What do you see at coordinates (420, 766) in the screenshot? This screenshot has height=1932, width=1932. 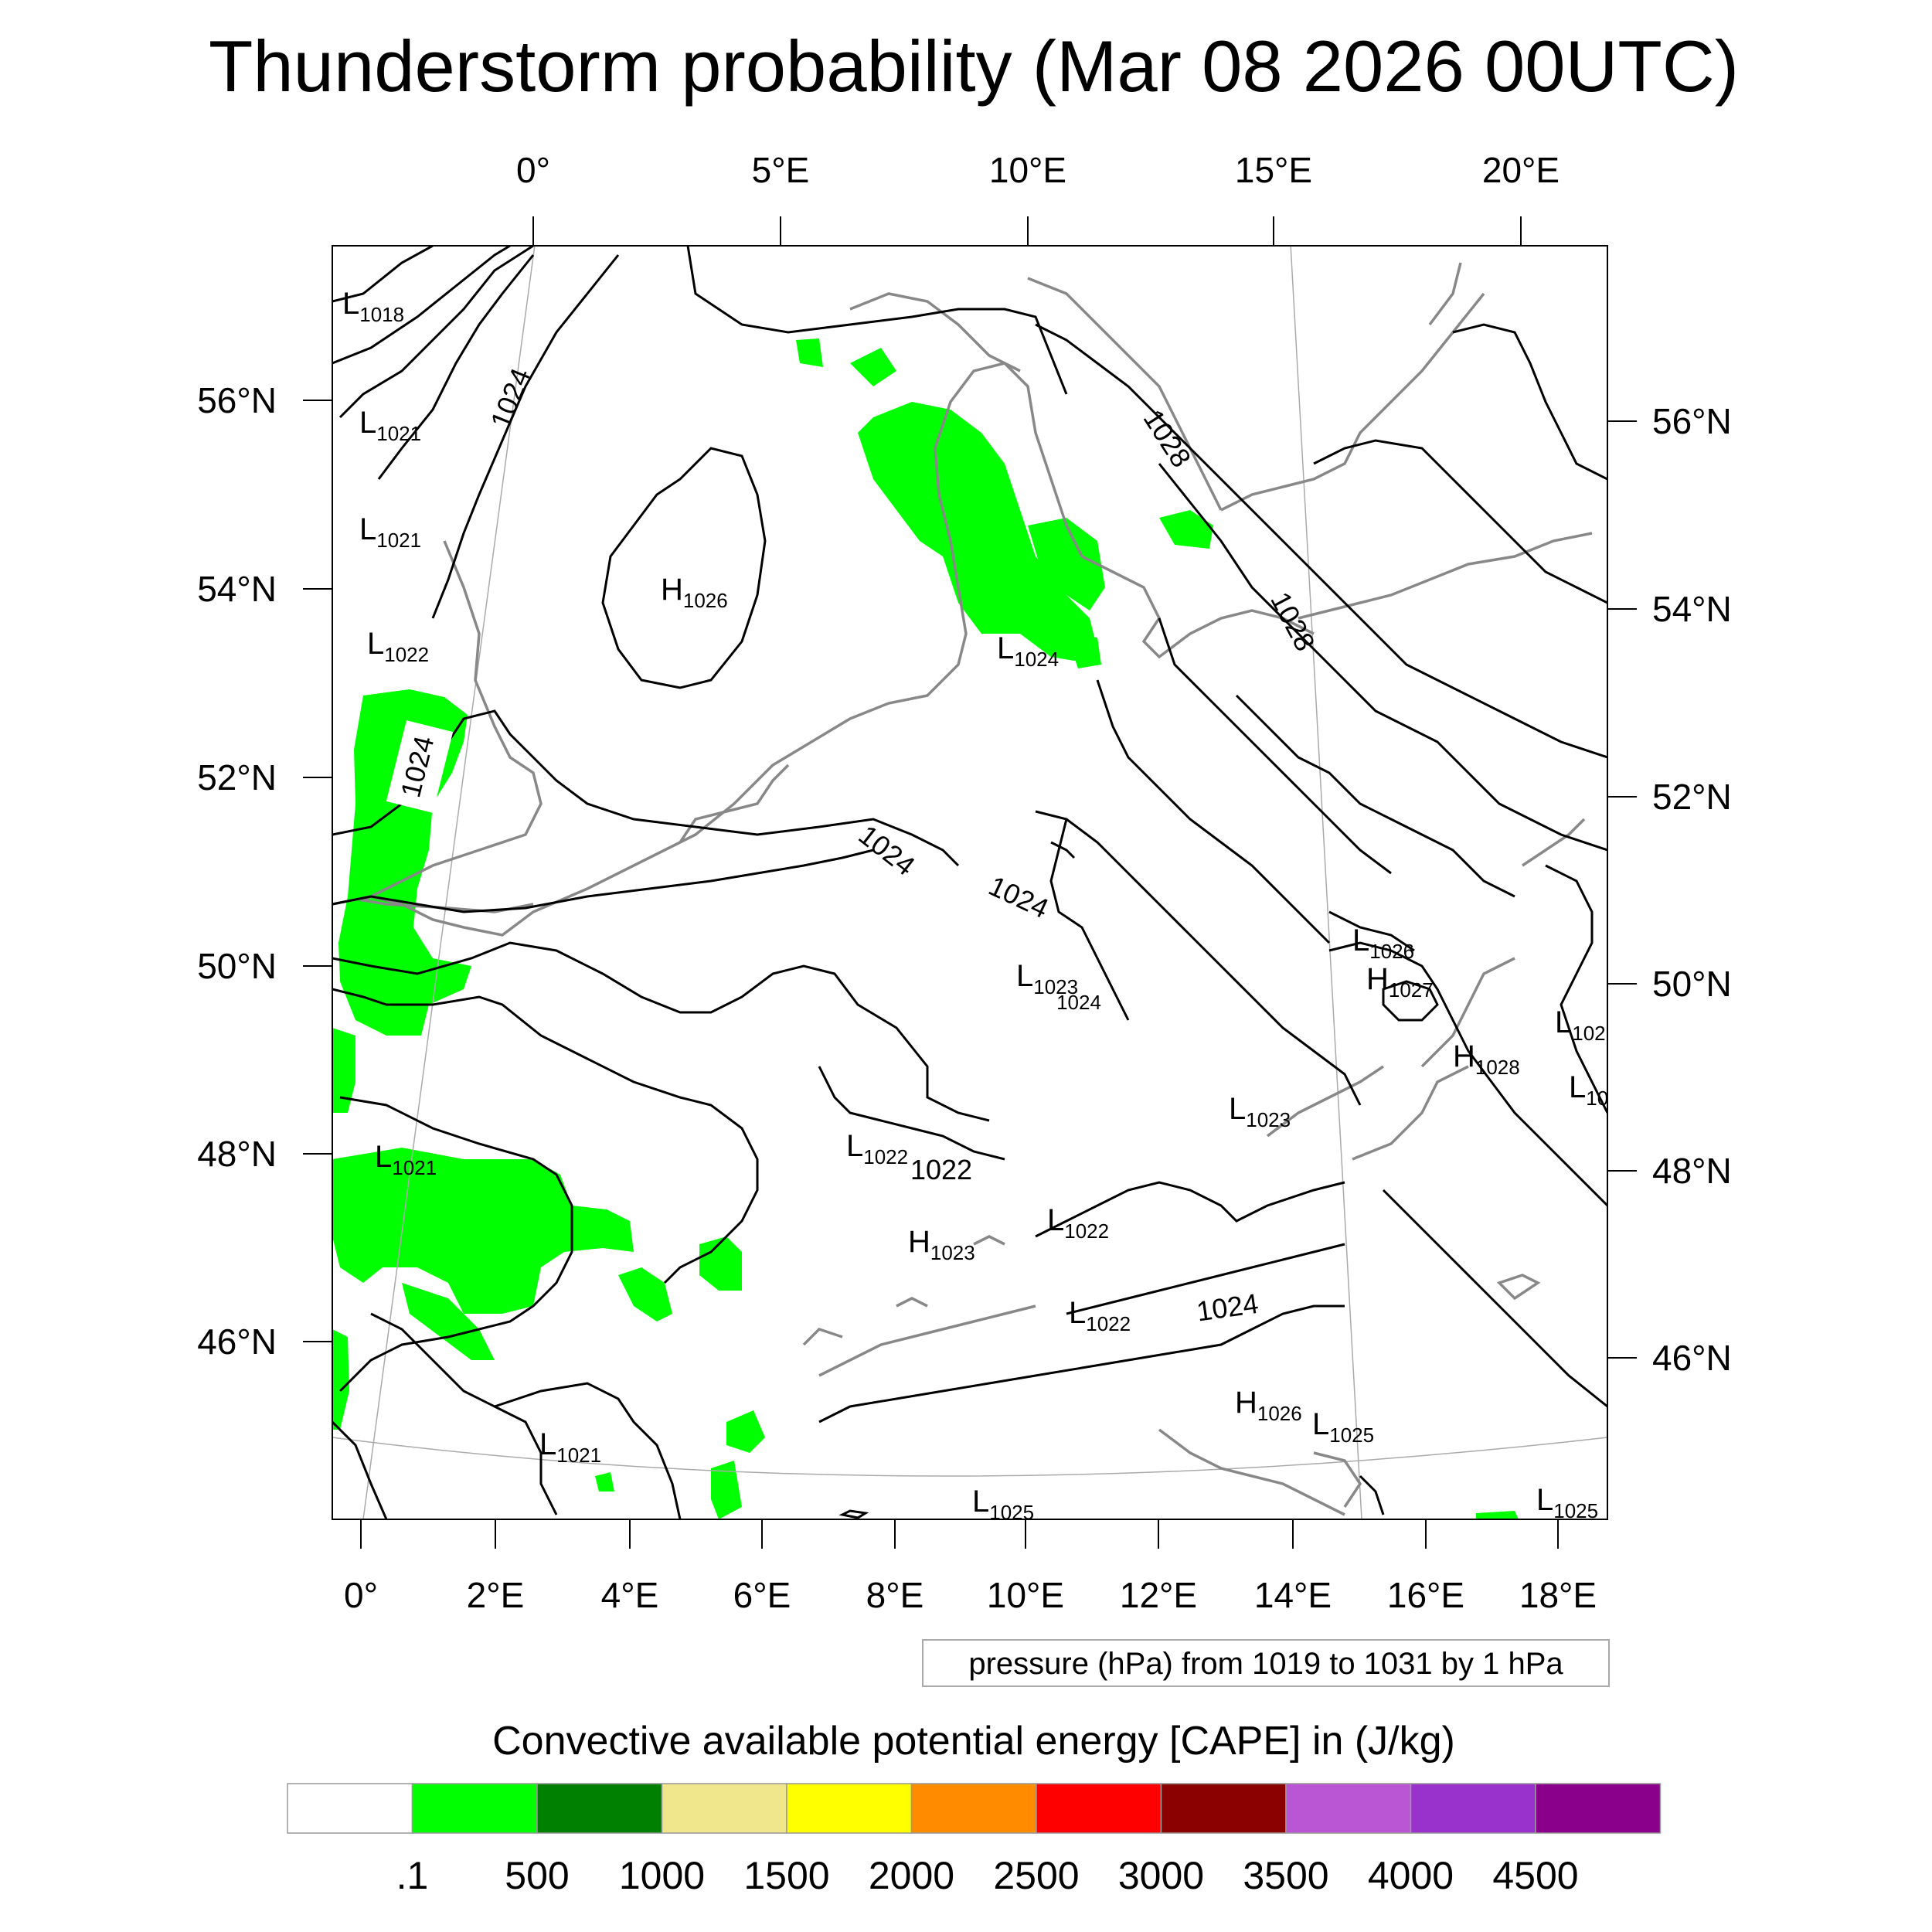 I see `isobar-label-box` at bounding box center [420, 766].